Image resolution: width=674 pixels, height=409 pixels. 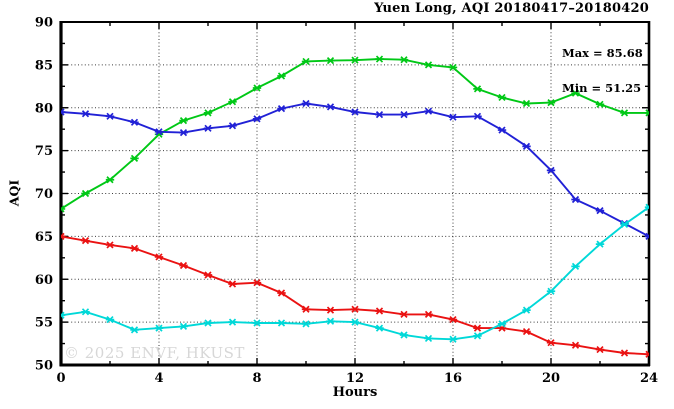 I want to click on tick-label: 4, so click(x=158, y=378).